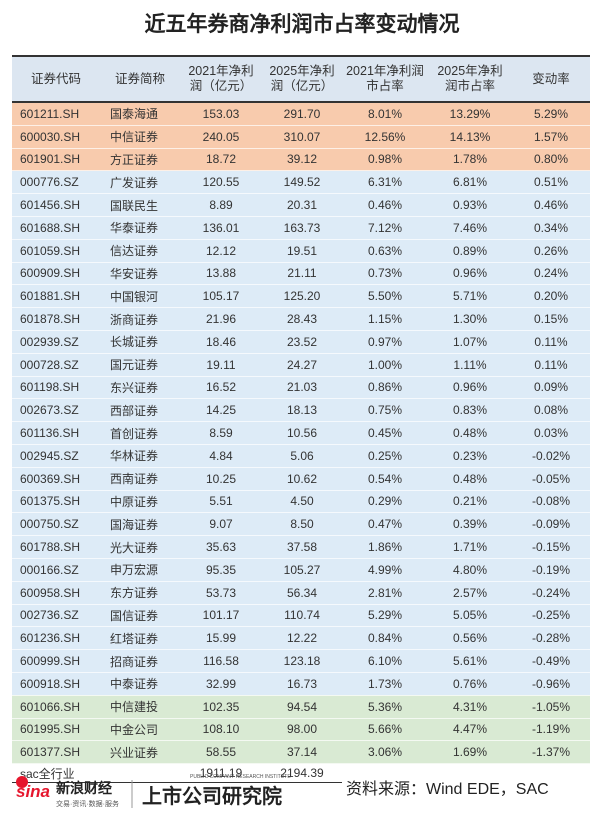 The width and height of the screenshot is (604, 816). What do you see at coordinates (301, 456) in the screenshot?
I see `table-row: 002945.SZ 华林证券 4.84 5.06 0.25% 0.23% -0.02%` at bounding box center [301, 456].